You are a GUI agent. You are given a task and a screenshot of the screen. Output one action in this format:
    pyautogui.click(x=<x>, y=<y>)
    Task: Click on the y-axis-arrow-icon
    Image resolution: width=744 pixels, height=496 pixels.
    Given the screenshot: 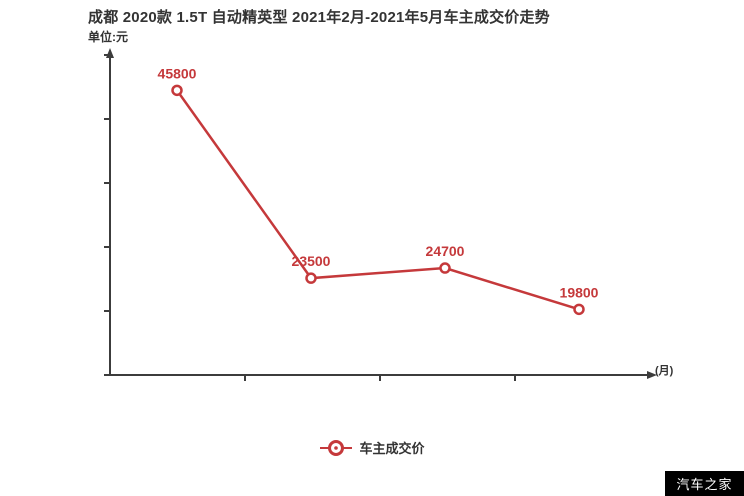 What is the action you would take?
    pyautogui.click(x=110, y=53)
    